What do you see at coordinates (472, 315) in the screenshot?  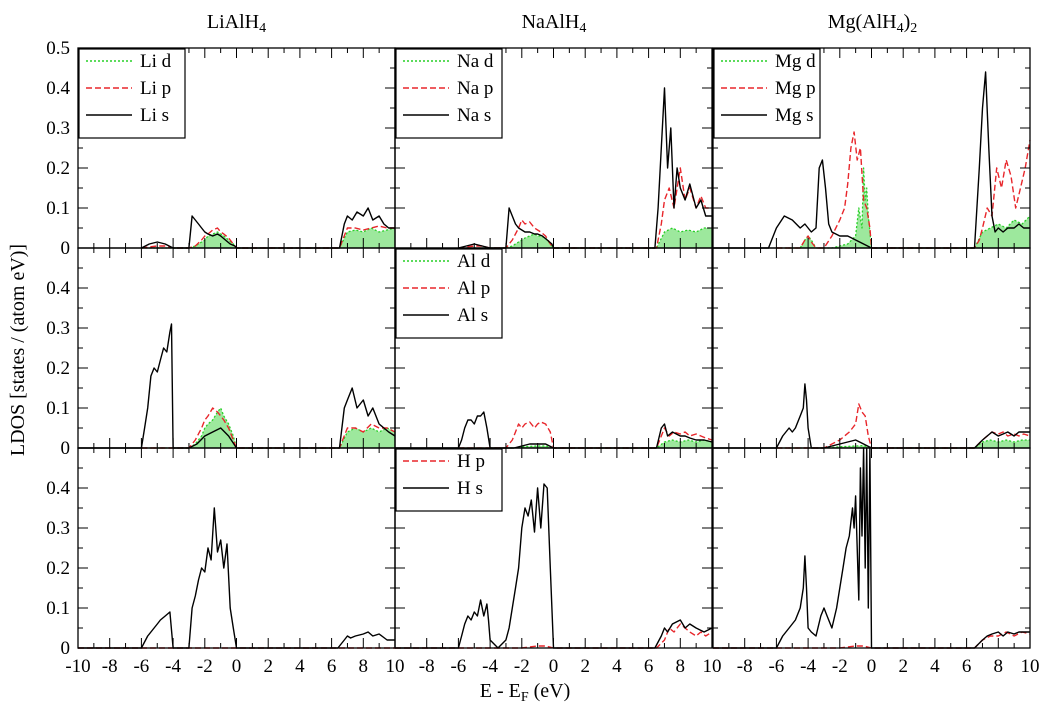 I see `legend-label: Al s` at bounding box center [472, 315].